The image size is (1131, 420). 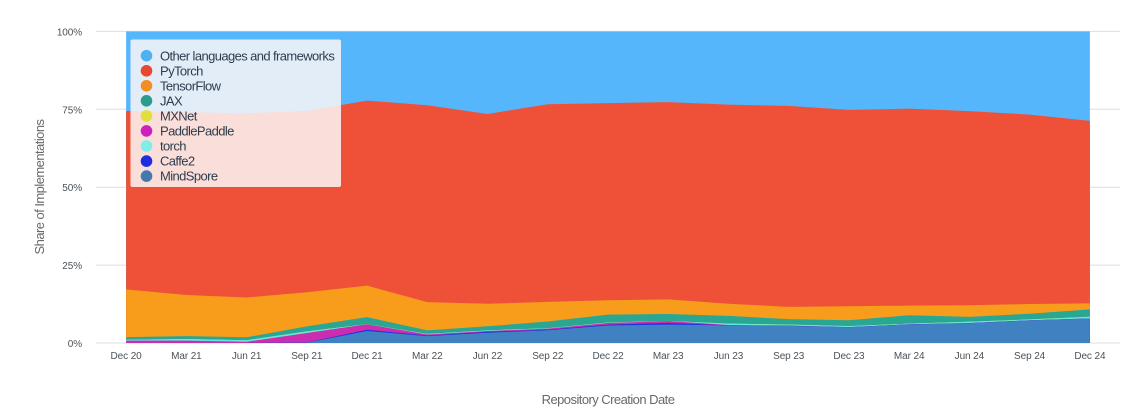 What do you see at coordinates (849, 356) in the screenshot?
I see `svg-text: Dec 23` at bounding box center [849, 356].